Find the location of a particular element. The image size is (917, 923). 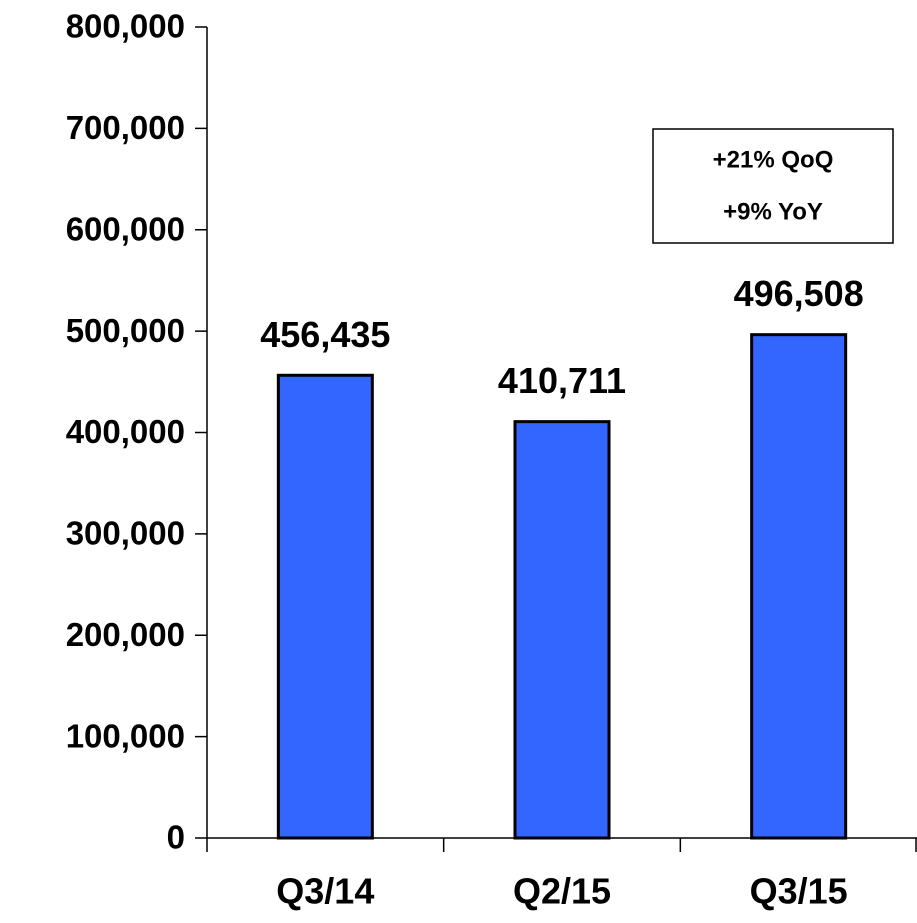

y-tick-label: 200,000 is located at coordinates (125, 634).